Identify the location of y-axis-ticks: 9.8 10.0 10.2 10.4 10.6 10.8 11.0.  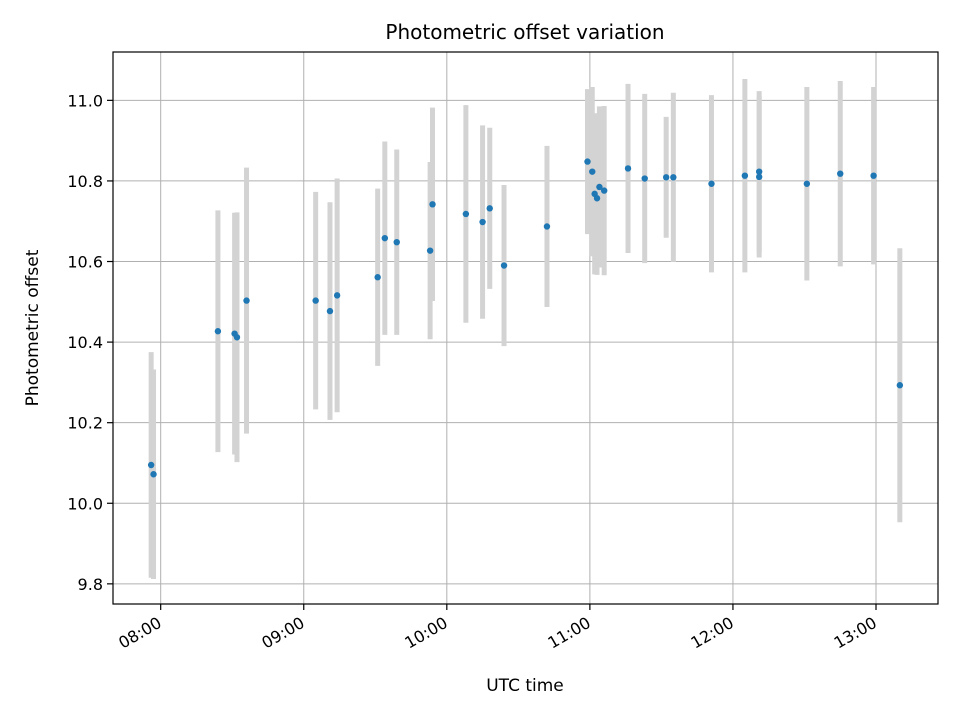
(90, 342).